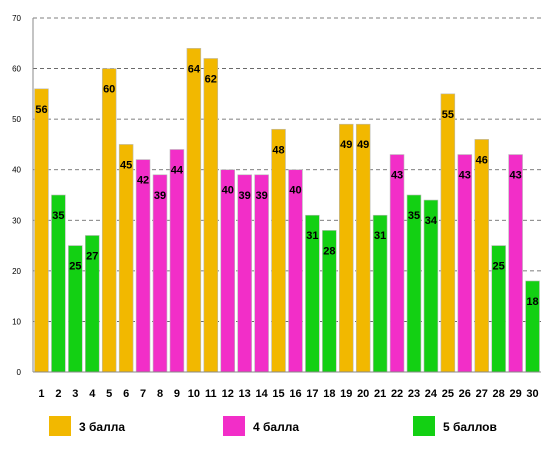  Describe the element at coordinates (194, 394) in the screenshot. I see `x-tick-label: 10` at that location.